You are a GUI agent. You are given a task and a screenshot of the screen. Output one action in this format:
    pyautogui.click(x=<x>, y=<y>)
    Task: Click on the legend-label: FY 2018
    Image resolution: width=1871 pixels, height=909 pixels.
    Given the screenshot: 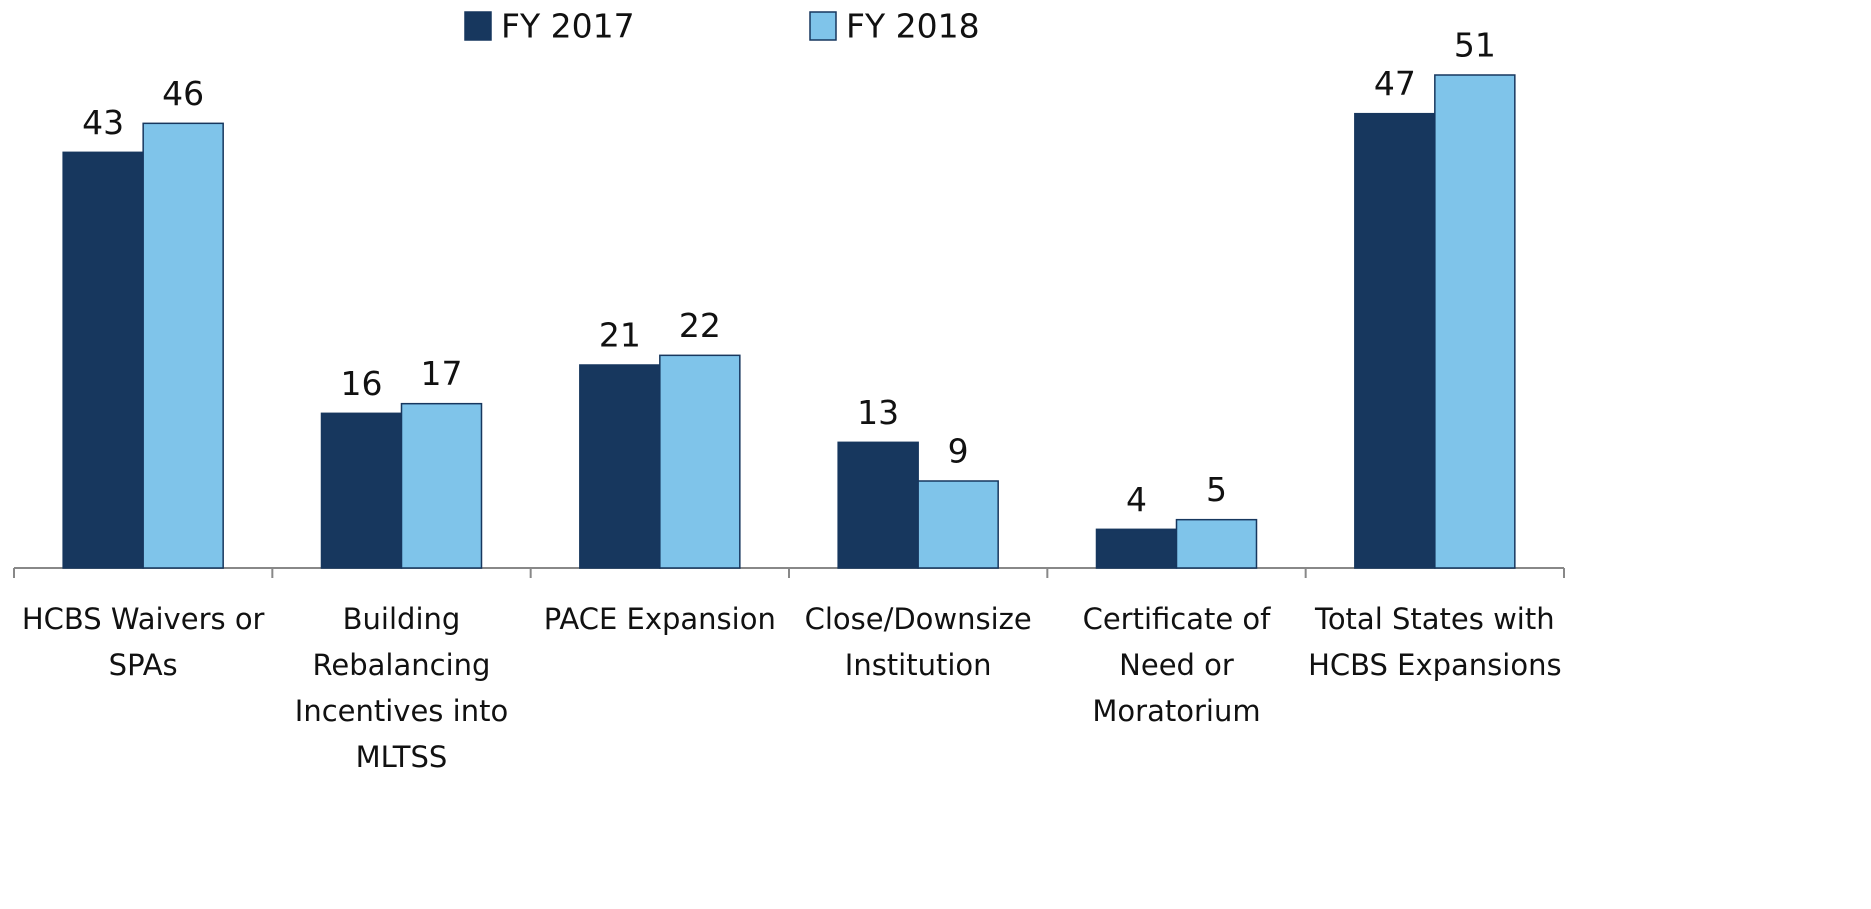 What is the action you would take?
    pyautogui.click(x=913, y=26)
    